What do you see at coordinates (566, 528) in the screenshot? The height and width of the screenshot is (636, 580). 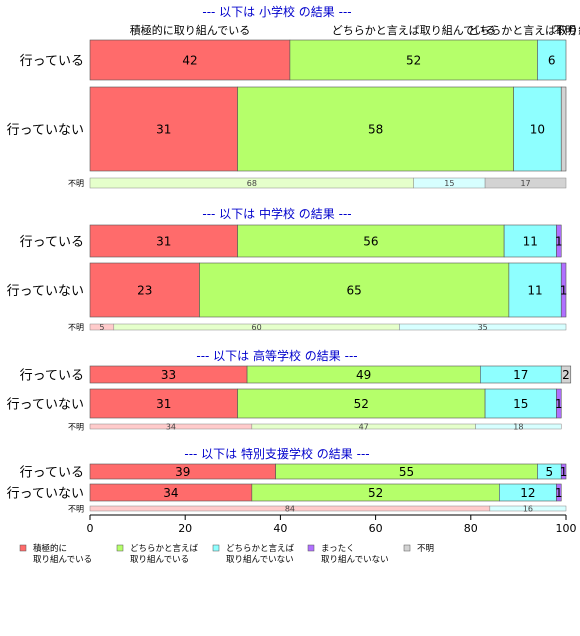 I see `x-tick-label: 100` at bounding box center [566, 528].